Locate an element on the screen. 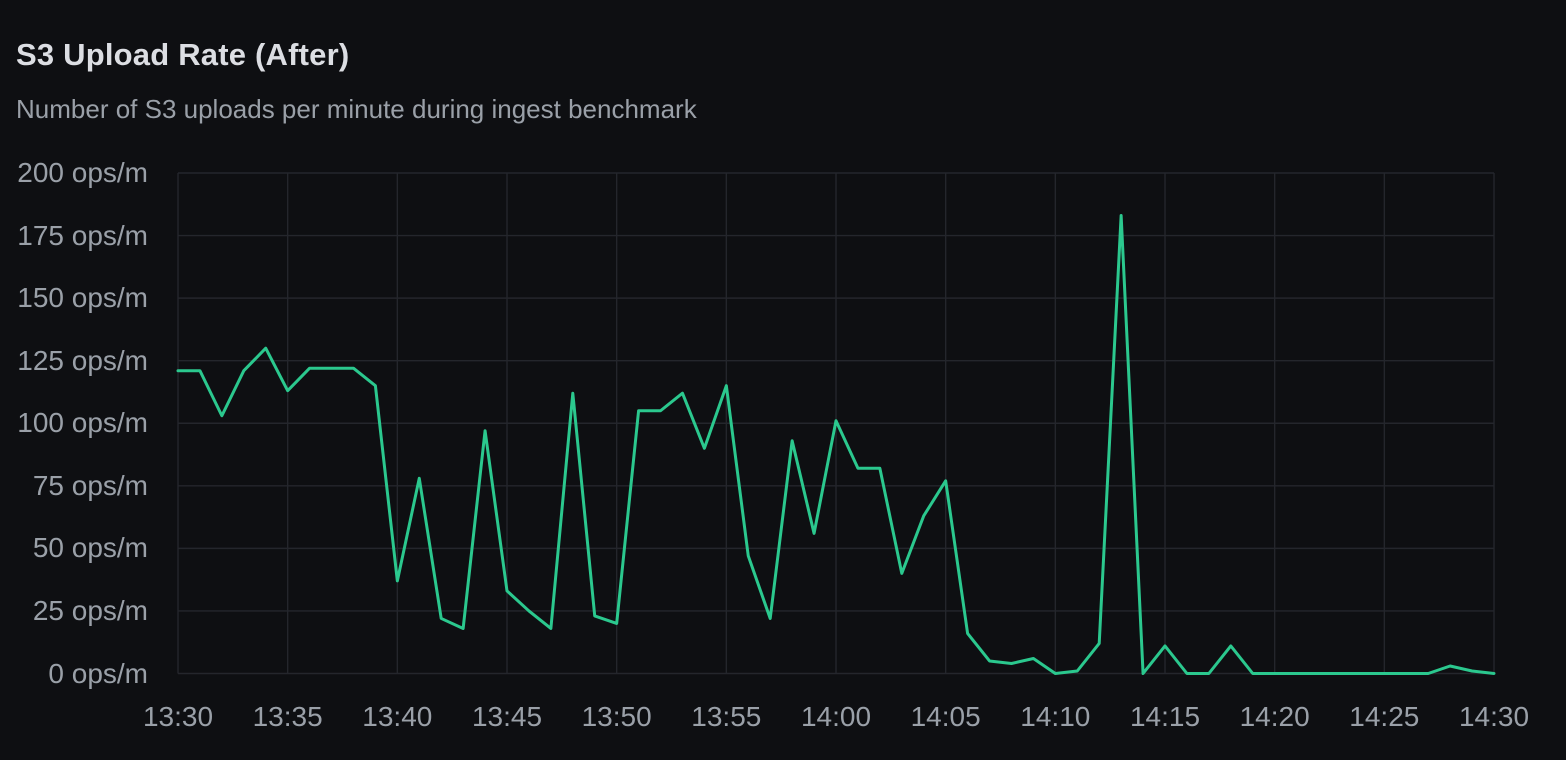 The image size is (1566, 760). y-tick-label: 50 ops/m is located at coordinates (90, 548).